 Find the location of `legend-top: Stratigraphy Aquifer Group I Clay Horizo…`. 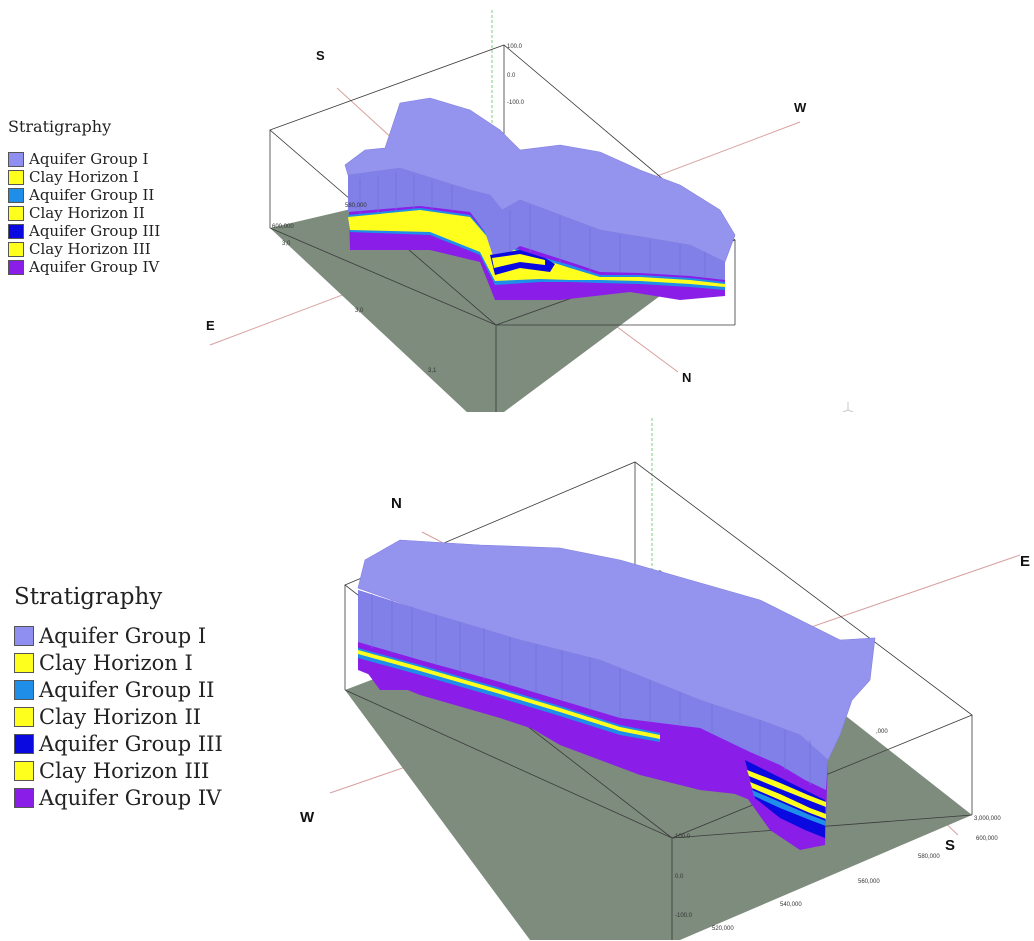

legend-top: Stratigraphy Aquifer Group I Clay Horizo… is located at coordinates (84, 196).